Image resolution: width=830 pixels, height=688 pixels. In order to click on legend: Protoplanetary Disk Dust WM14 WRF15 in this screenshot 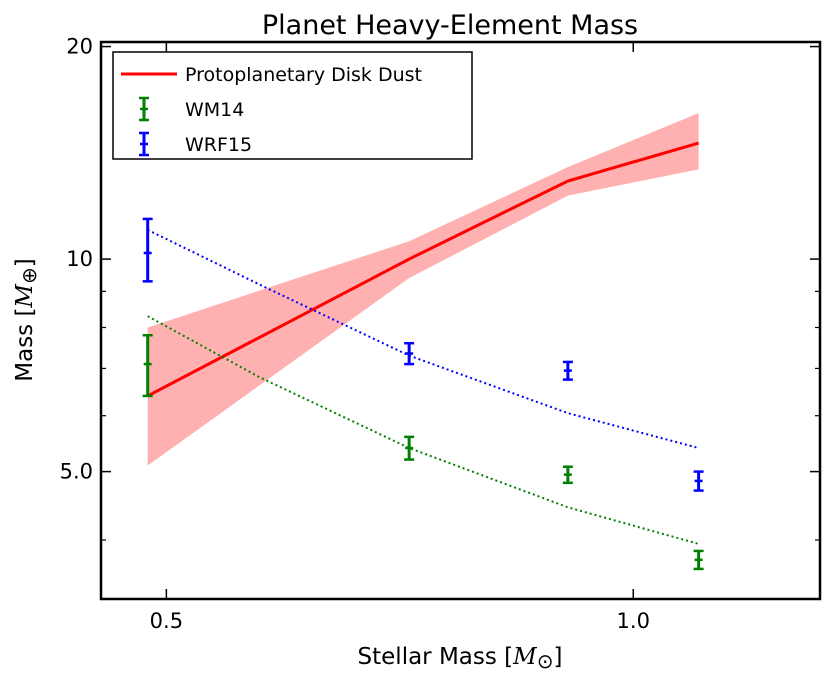, I will do `click(292, 105)`.